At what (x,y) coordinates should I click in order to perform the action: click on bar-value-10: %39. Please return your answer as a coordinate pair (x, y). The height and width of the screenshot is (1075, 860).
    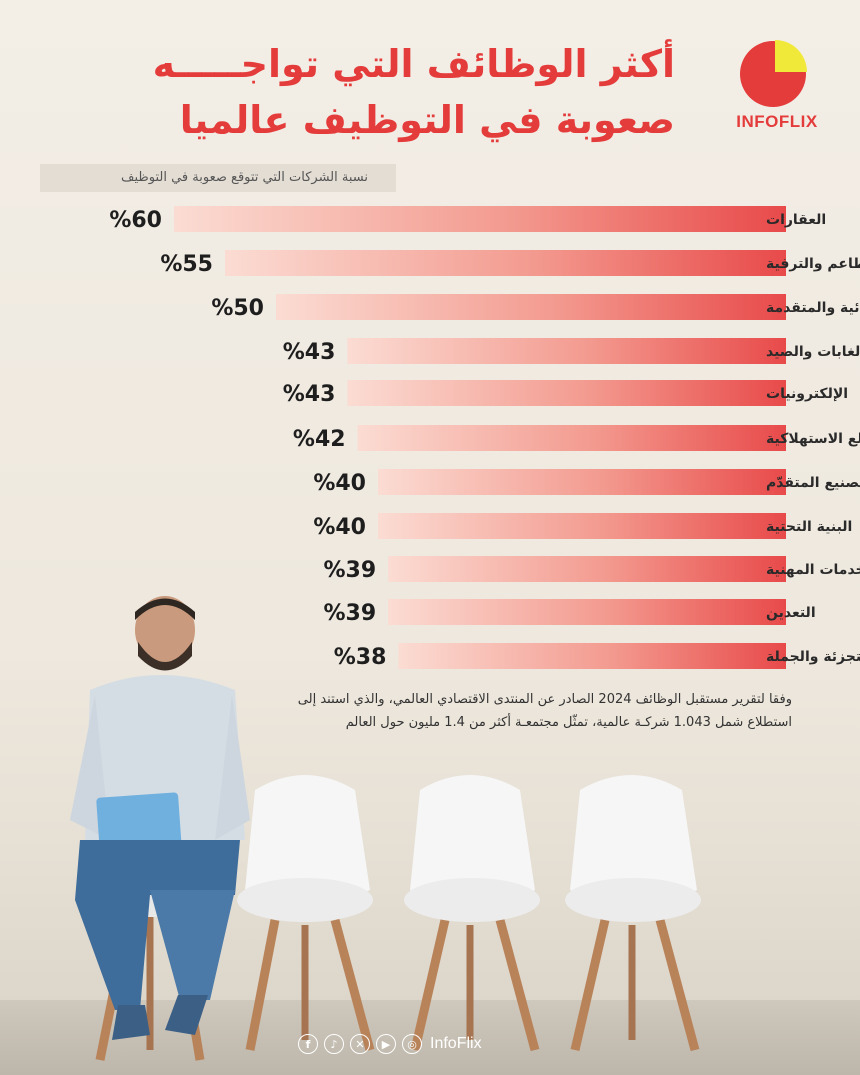
    Looking at the image, I should click on (350, 613).